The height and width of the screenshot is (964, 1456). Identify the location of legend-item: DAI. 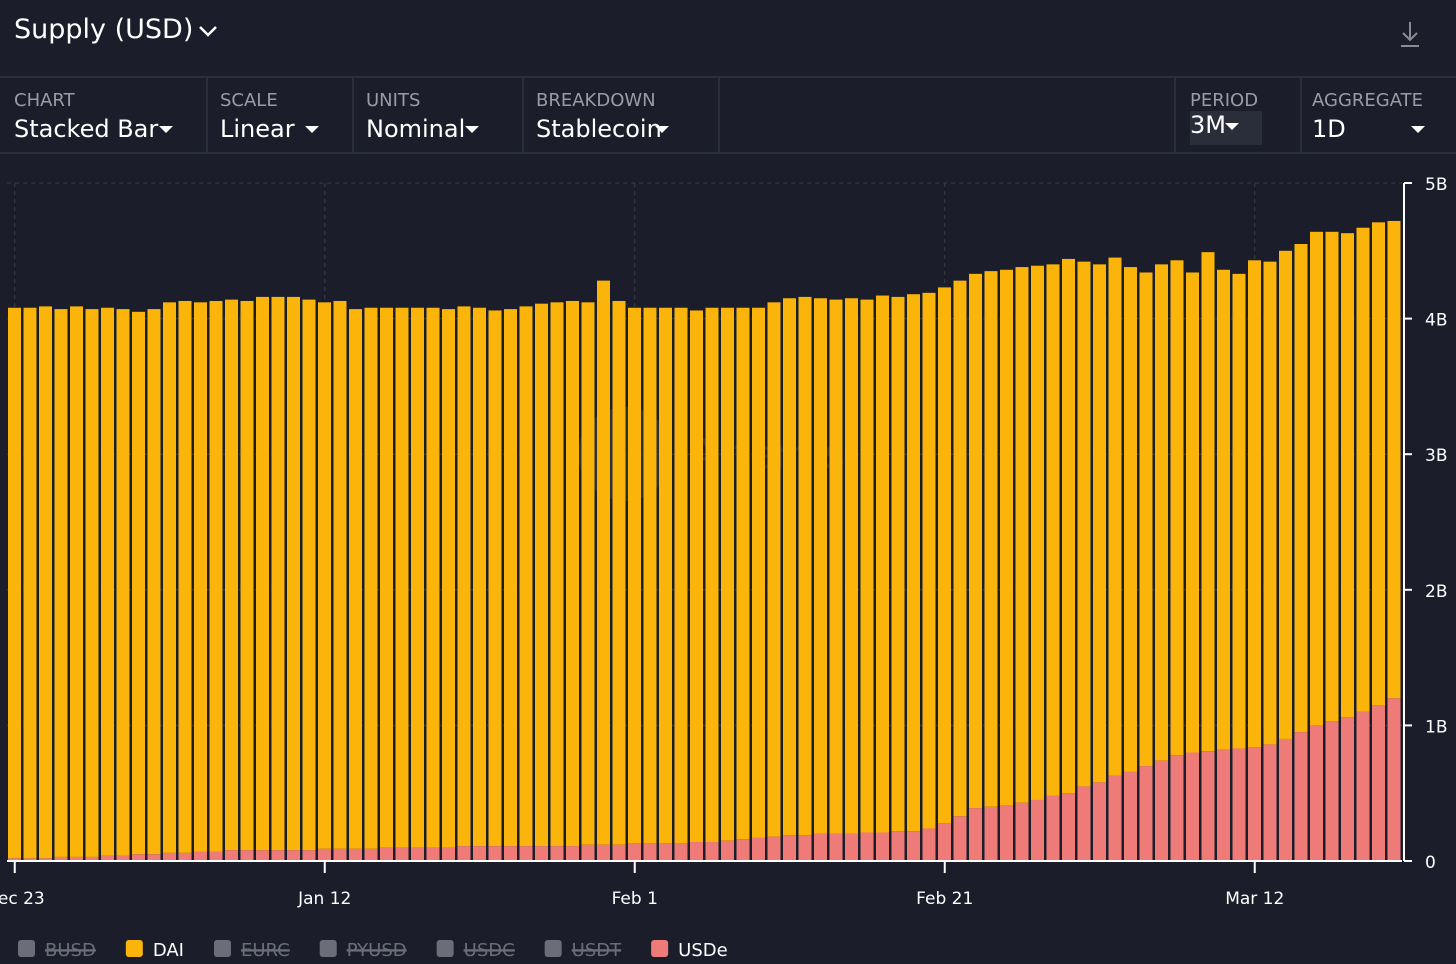
(154, 950).